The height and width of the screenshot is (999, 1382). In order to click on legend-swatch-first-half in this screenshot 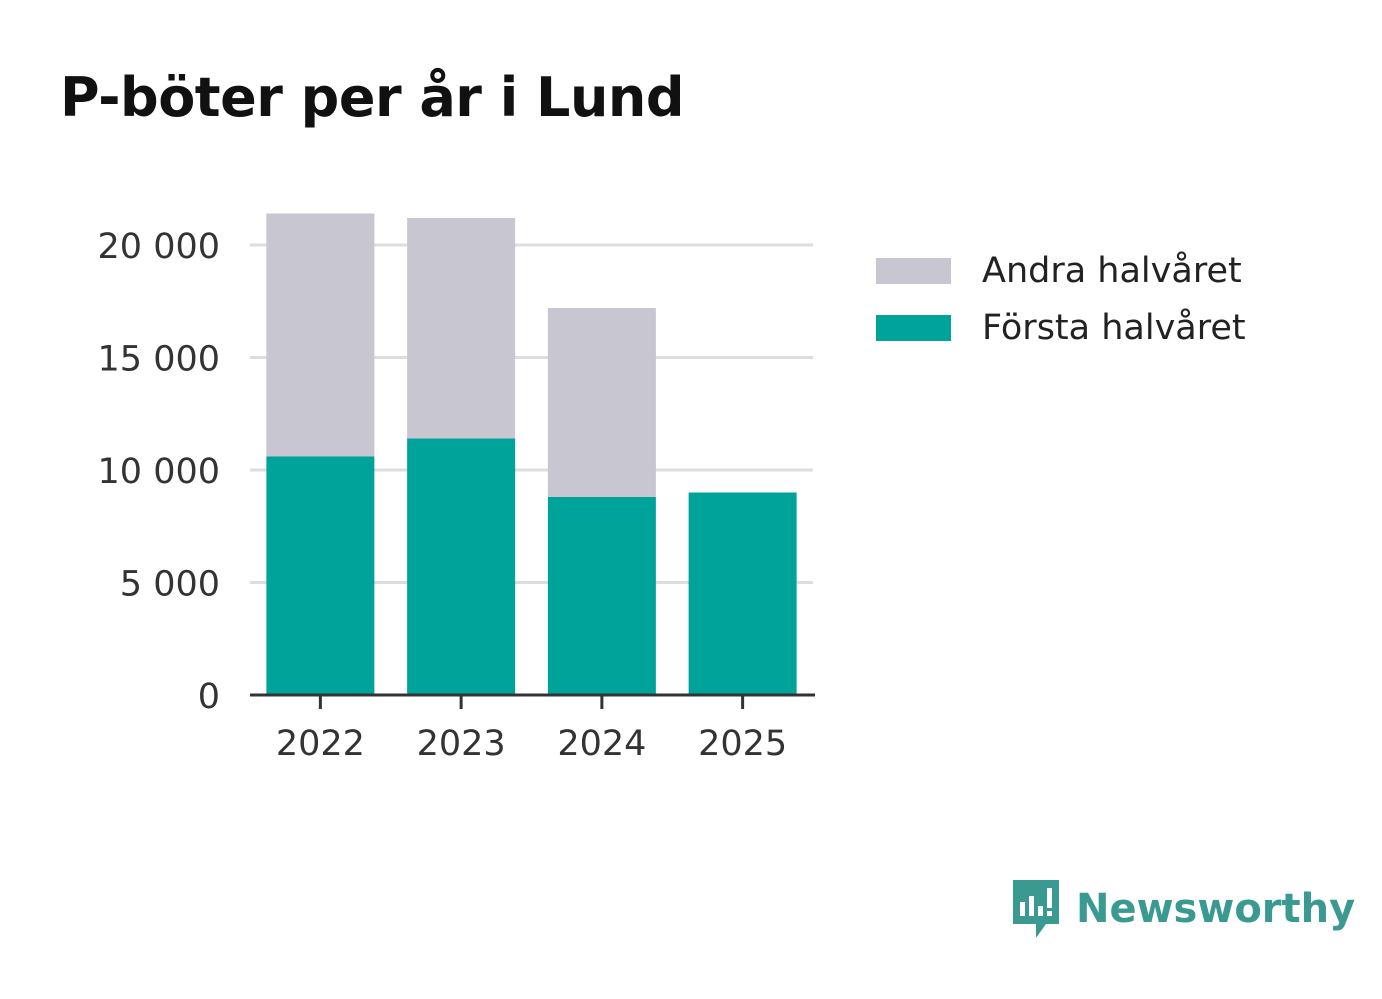, I will do `click(913, 327)`.